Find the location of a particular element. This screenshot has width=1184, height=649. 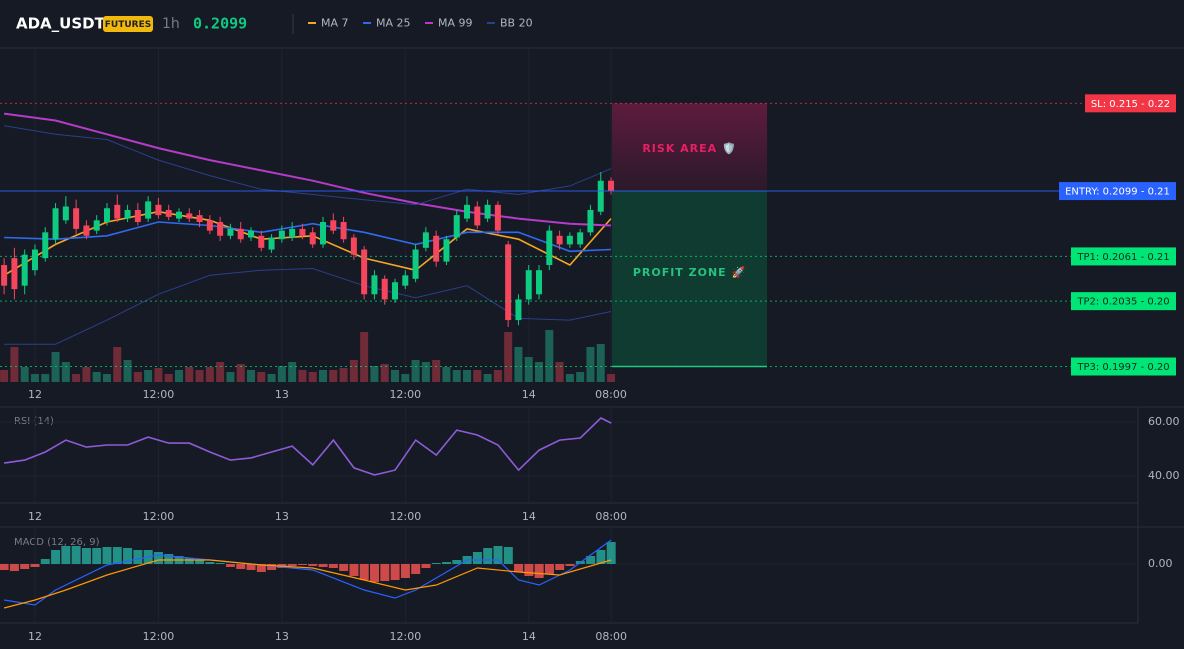

x-tick-label: 08:00 is located at coordinates (611, 636).